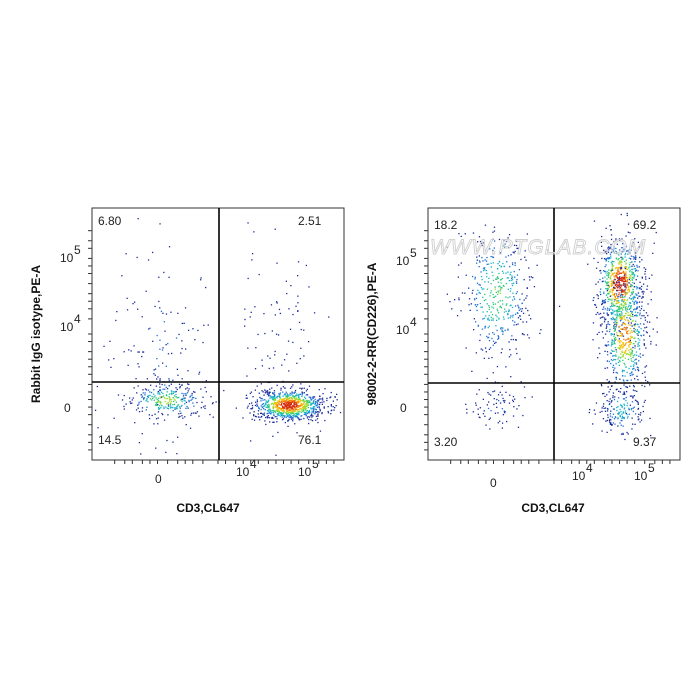  Describe the element at coordinates (310, 440) in the screenshot. I see `quadrant-lr-value: 76.1` at that location.